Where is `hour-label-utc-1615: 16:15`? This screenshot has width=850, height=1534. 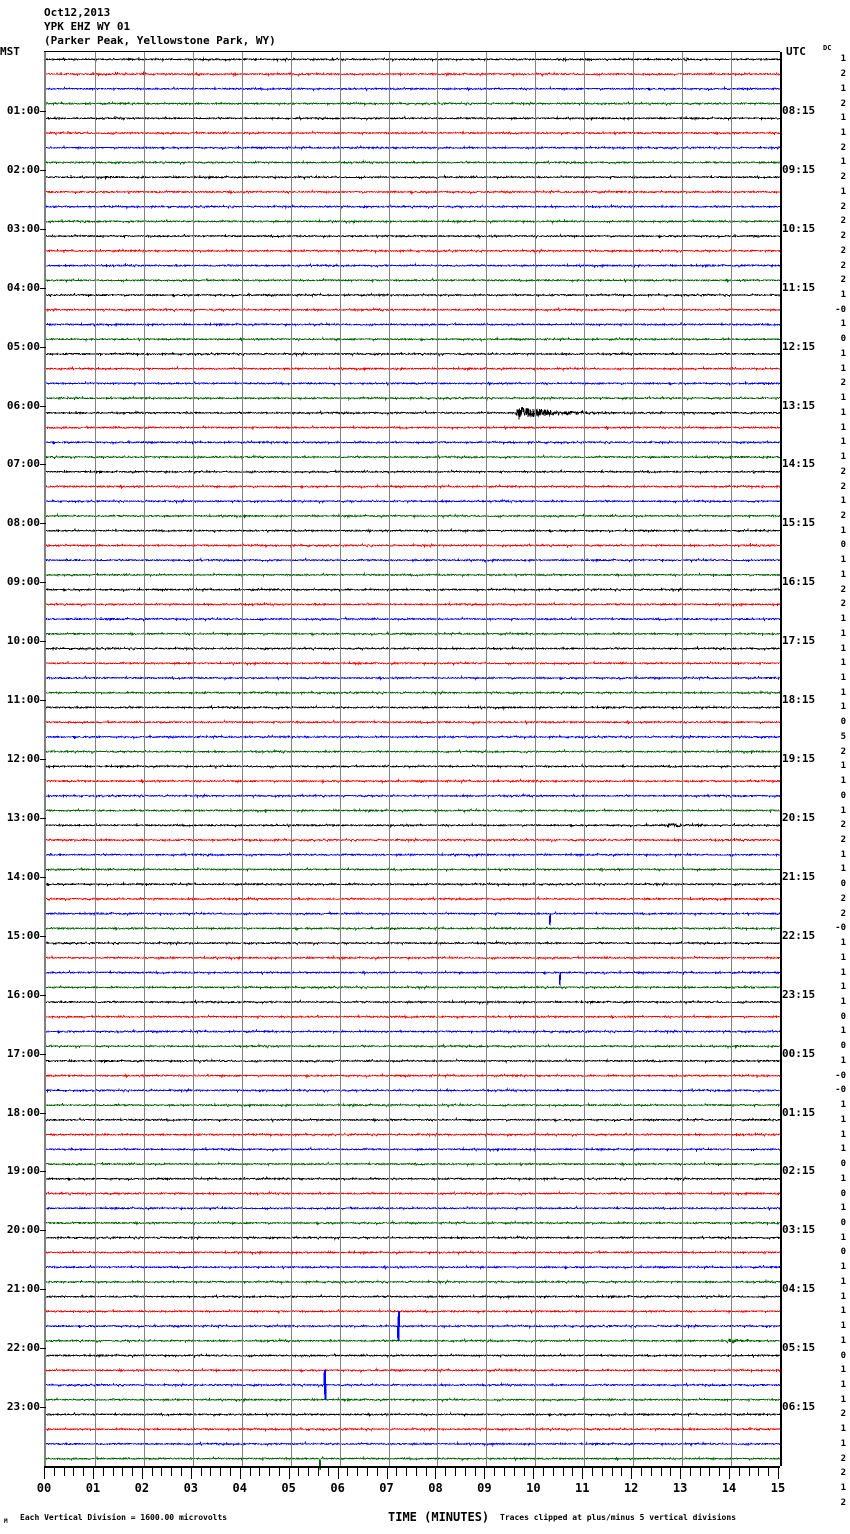 hour-label-utc-1615: 16:15 is located at coordinates (799, 582).